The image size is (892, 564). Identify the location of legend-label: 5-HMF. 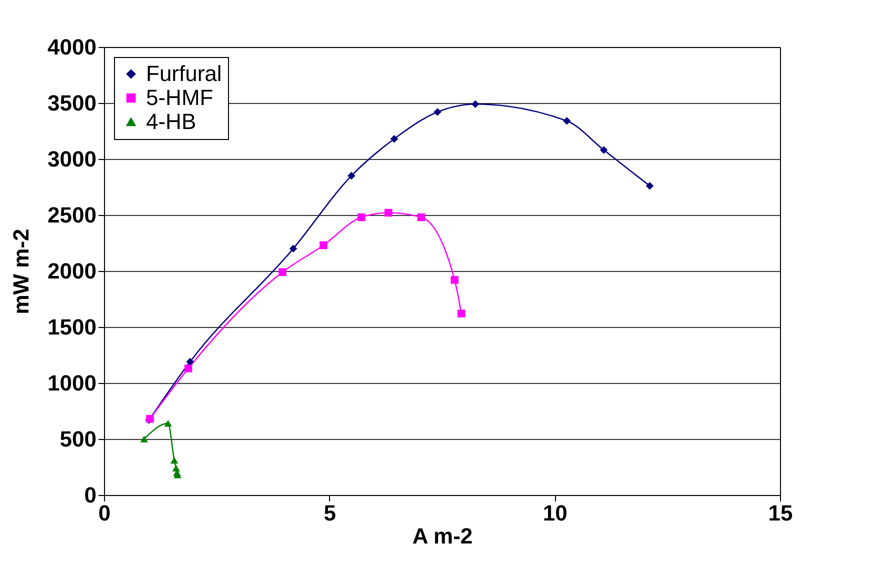
(180, 97).